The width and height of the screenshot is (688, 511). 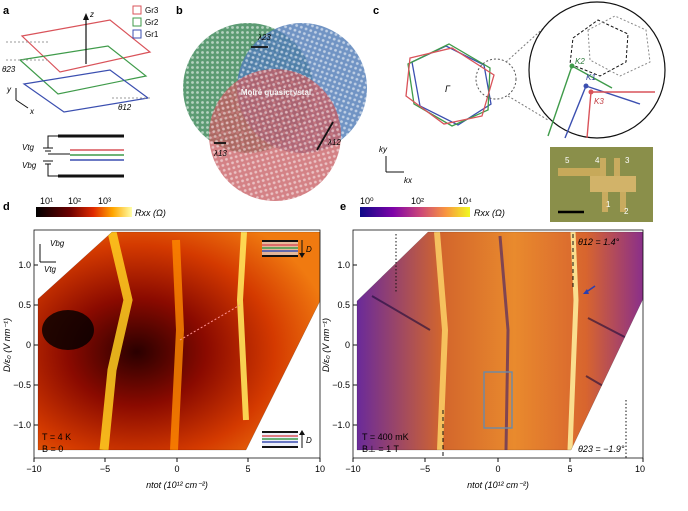 What do you see at coordinates (572, 66) in the screenshot?
I see `k2-point` at bounding box center [572, 66].